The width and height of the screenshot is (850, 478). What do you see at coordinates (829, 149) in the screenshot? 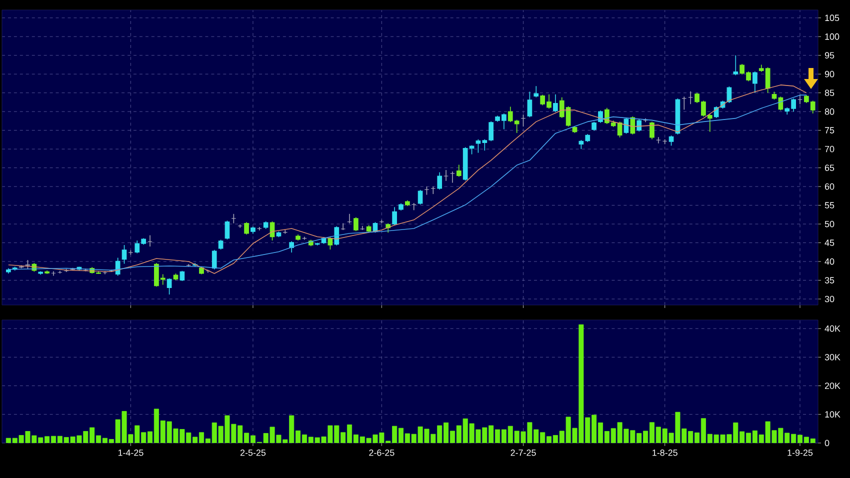
I see `y-tick-label: 70` at bounding box center [829, 149].